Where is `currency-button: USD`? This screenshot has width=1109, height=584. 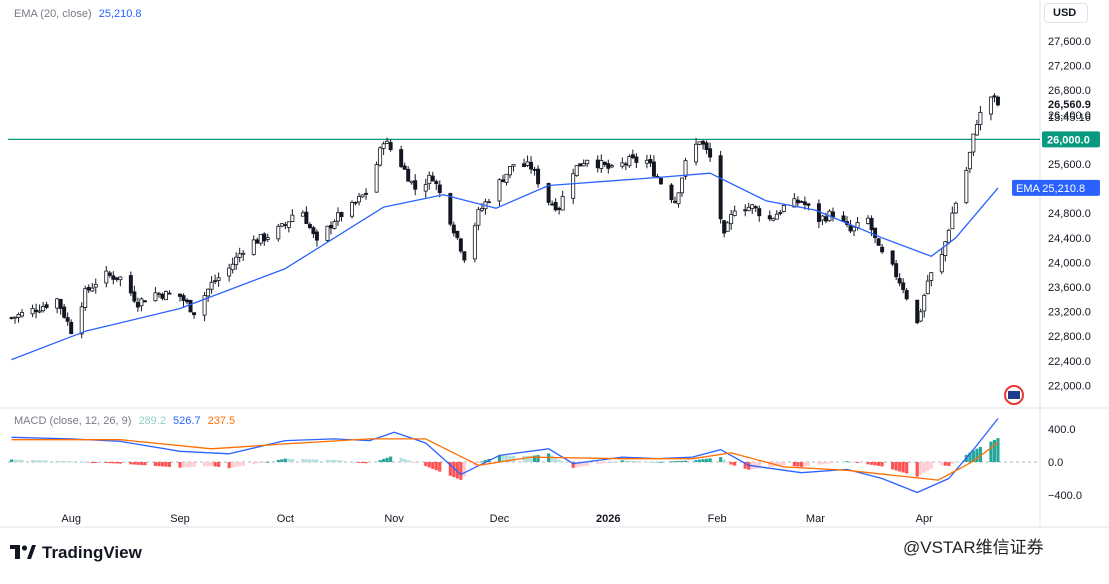 currency-button: USD is located at coordinates (1066, 13).